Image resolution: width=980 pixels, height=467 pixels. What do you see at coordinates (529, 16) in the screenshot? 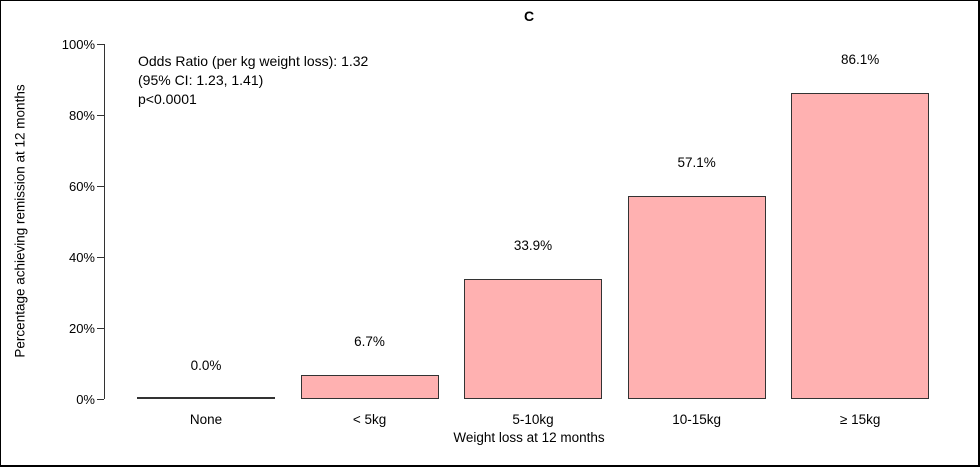
I see `panel-title: C` at bounding box center [529, 16].